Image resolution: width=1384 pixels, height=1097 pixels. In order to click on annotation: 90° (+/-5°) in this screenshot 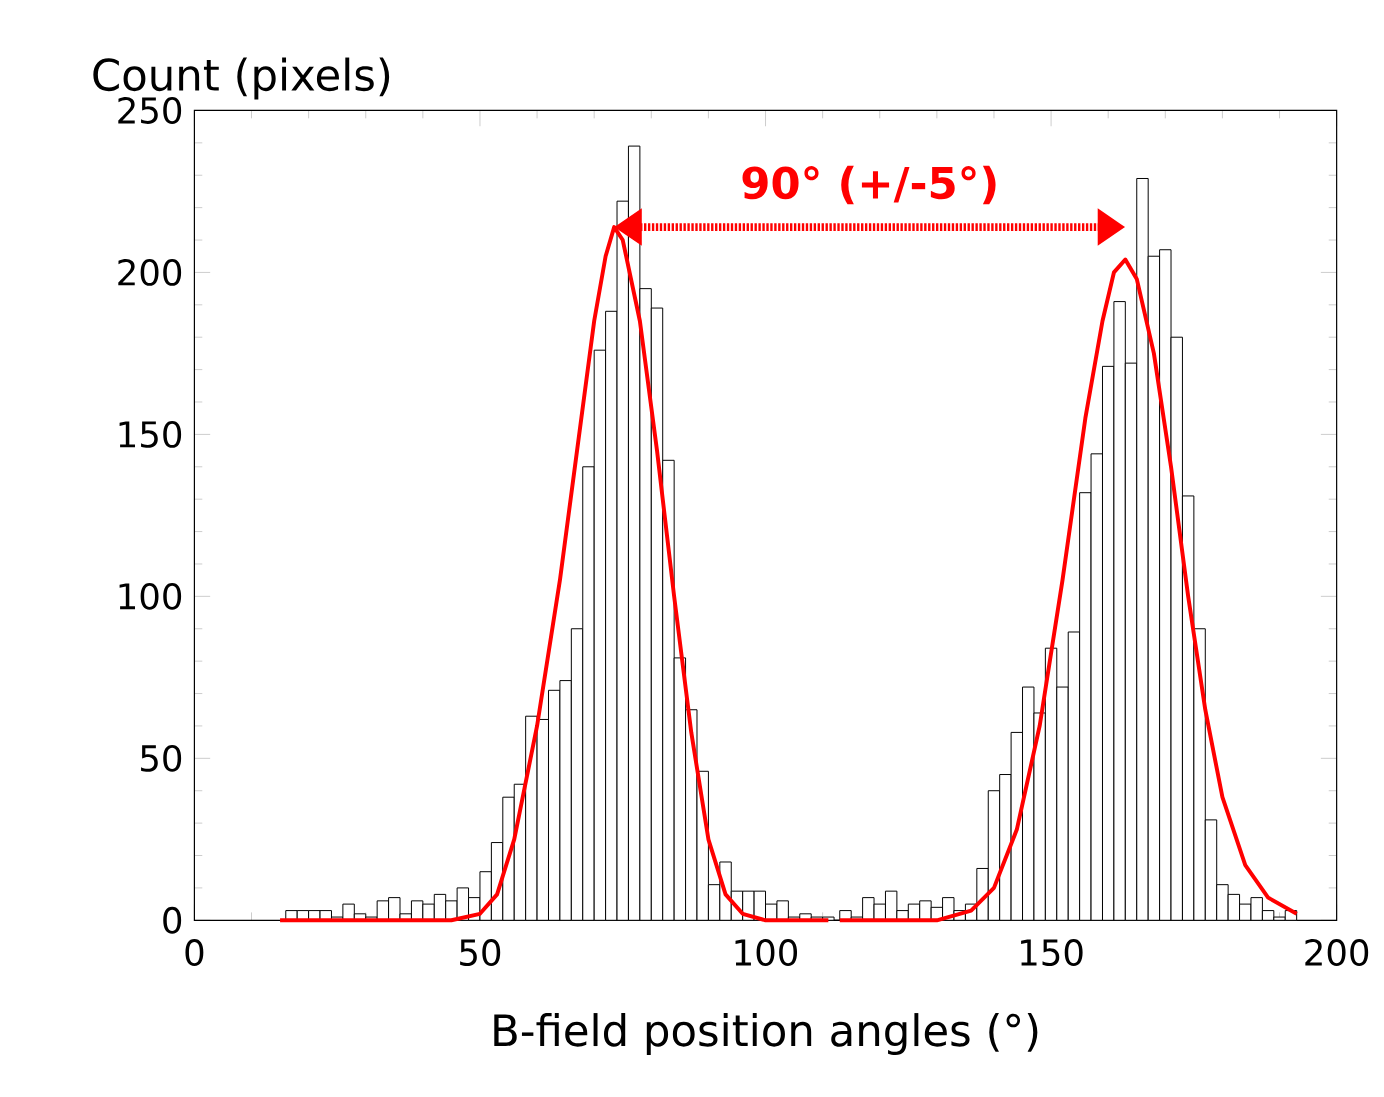, I will do `click(869, 185)`.